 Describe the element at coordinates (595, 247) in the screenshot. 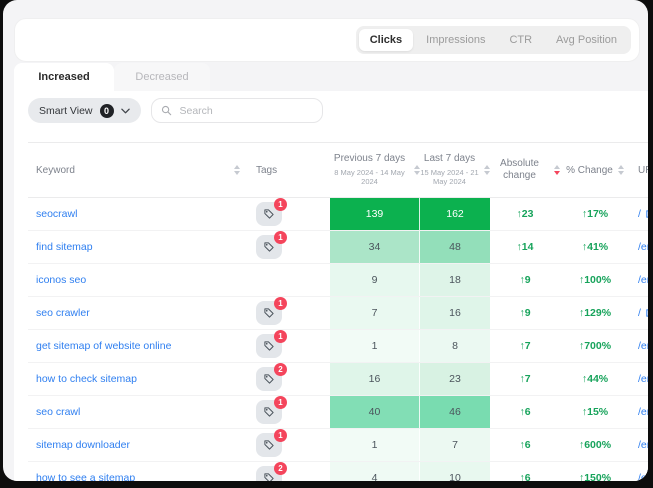

I see `cell-pct-change: ↑41%` at that location.